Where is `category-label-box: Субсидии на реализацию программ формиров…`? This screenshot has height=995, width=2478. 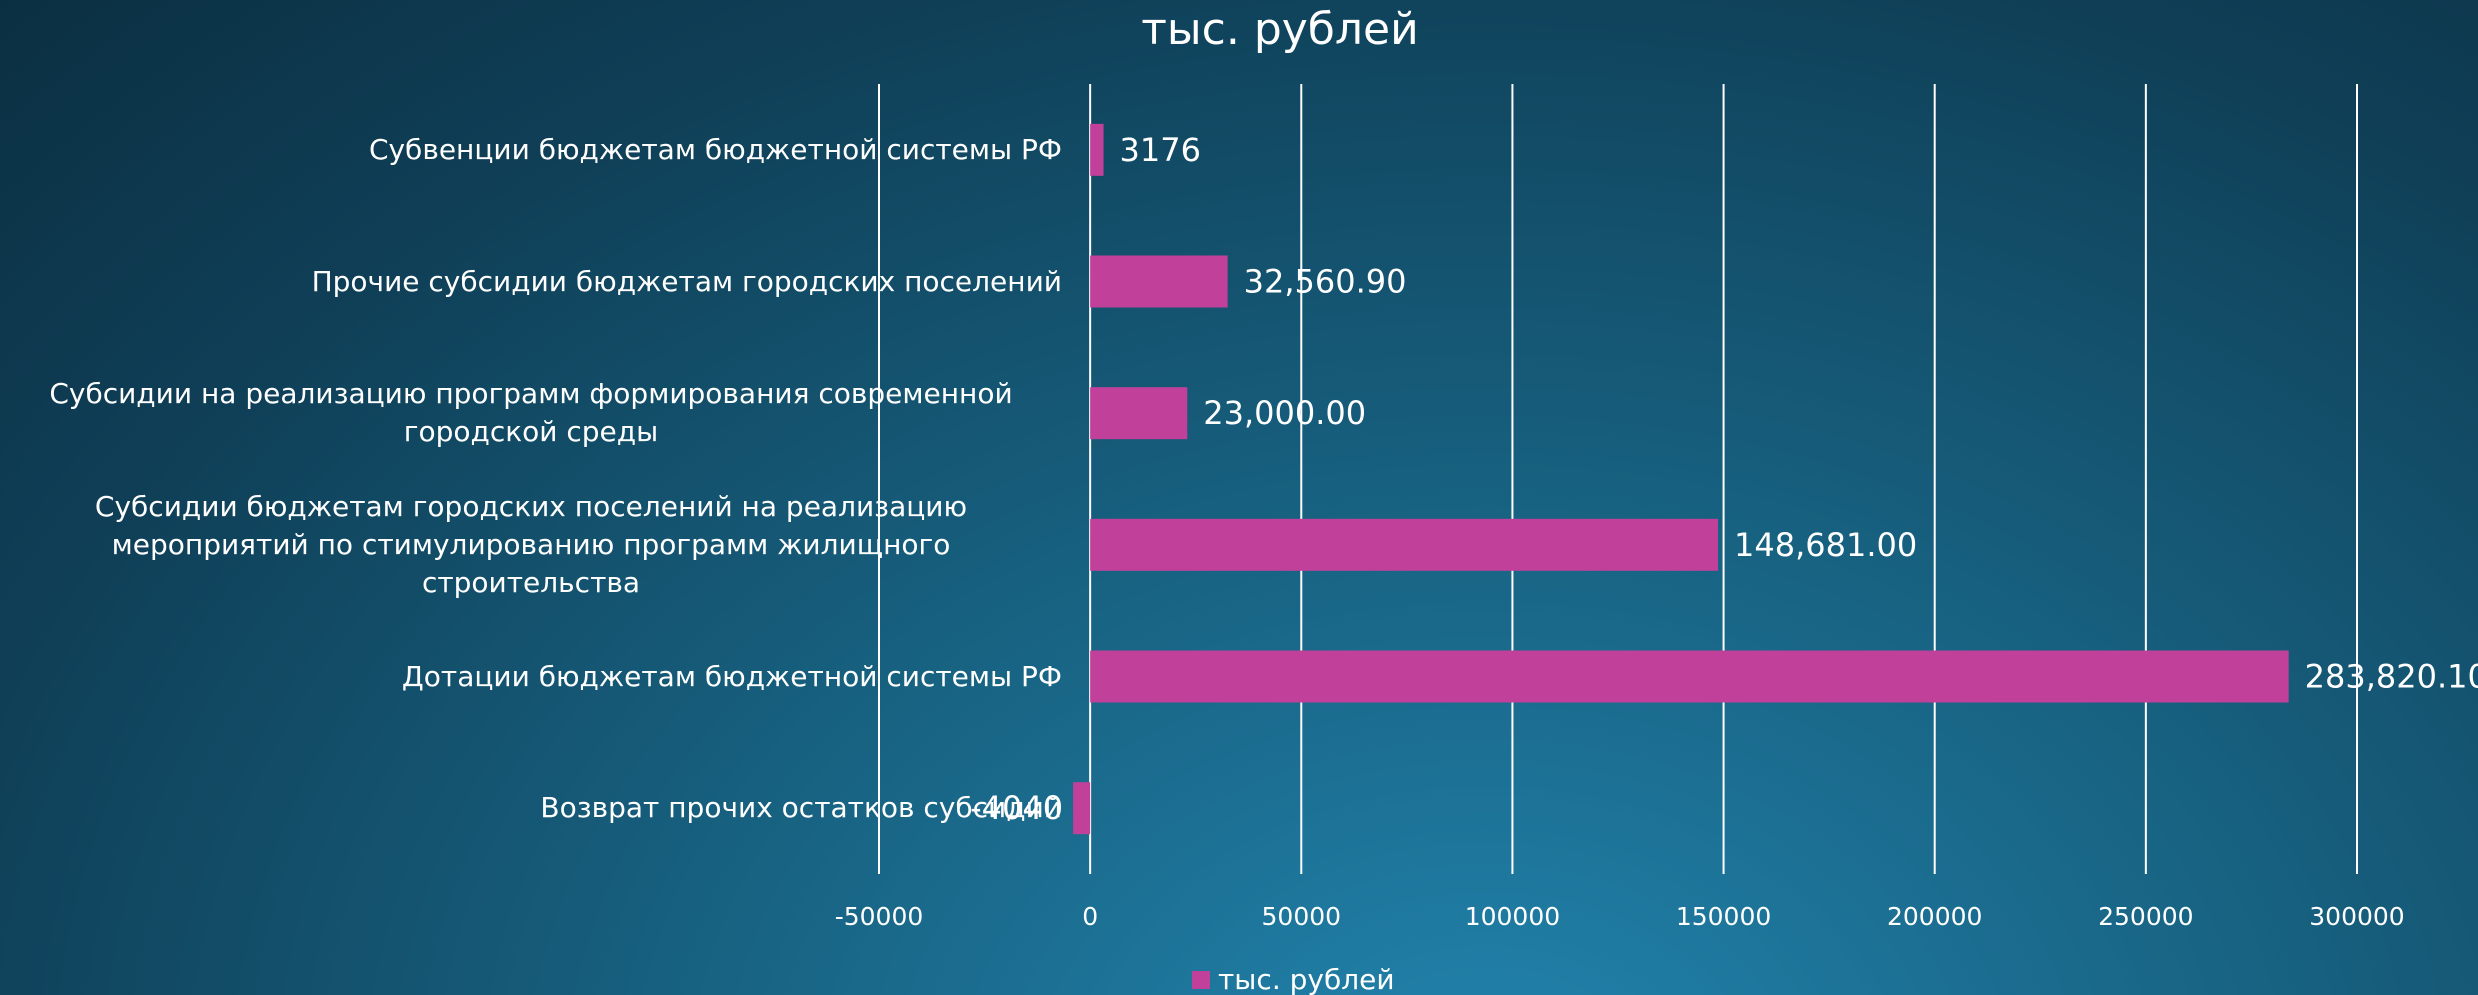
category-label-box: Субсидии на реализацию программ формиров… is located at coordinates (531, 413).